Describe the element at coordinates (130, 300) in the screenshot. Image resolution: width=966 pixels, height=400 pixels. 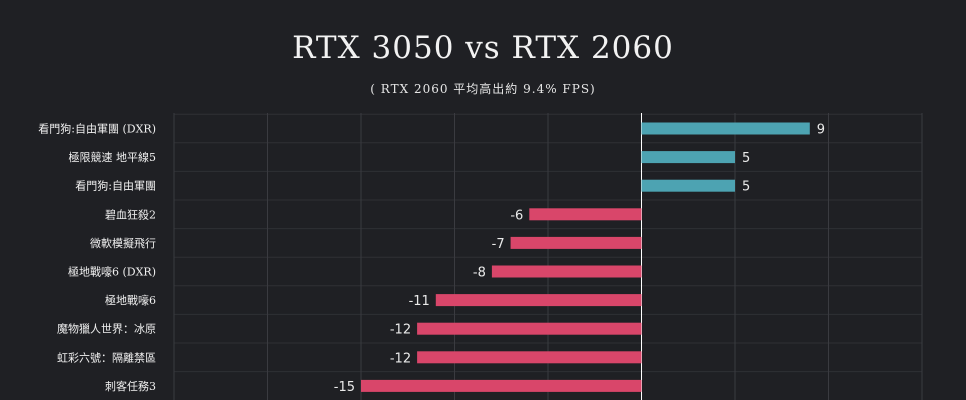
I see `category-label: 極地戰嚎6` at that location.